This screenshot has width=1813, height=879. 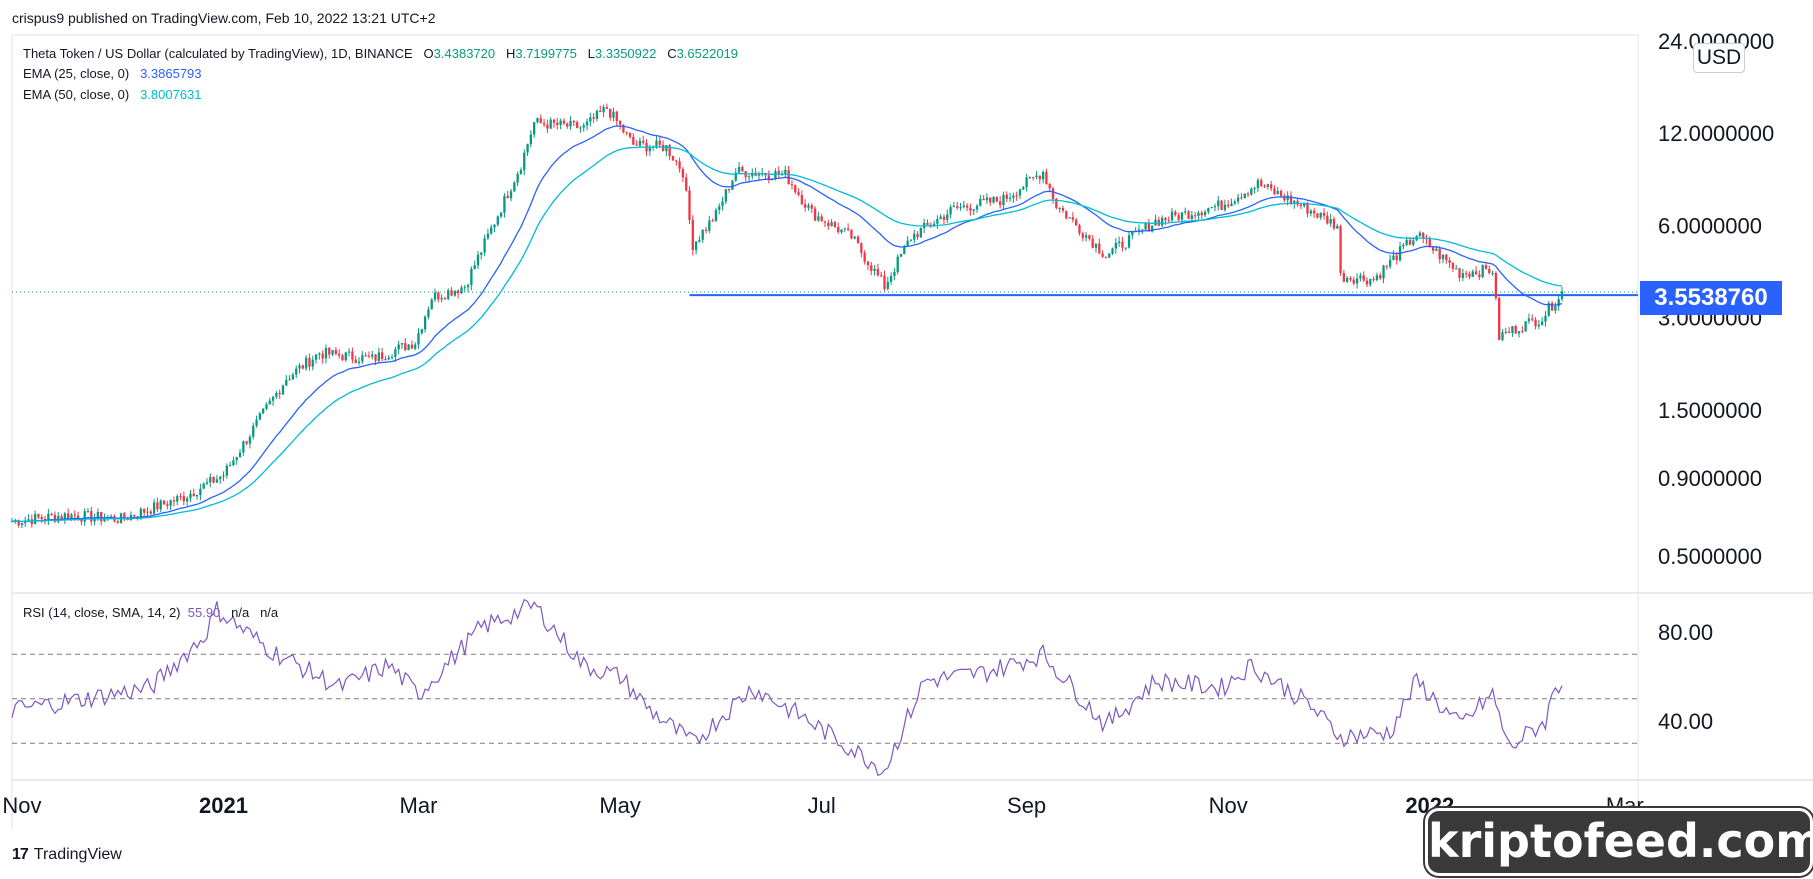 What do you see at coordinates (1619, 842) in the screenshot?
I see `watermark-kriptofeed: kriptofeed.com` at bounding box center [1619, 842].